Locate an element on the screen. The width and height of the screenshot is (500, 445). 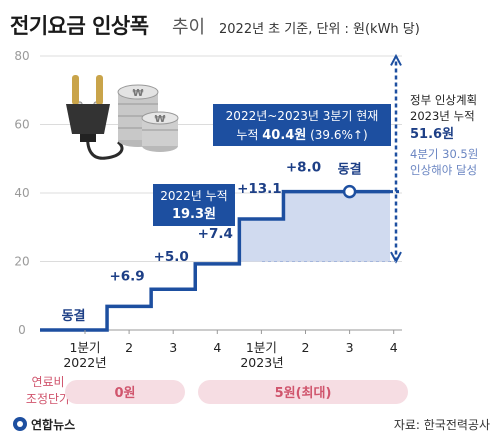
plug-coins-illustration: ₩ ₩ is located at coordinates (122, 117).